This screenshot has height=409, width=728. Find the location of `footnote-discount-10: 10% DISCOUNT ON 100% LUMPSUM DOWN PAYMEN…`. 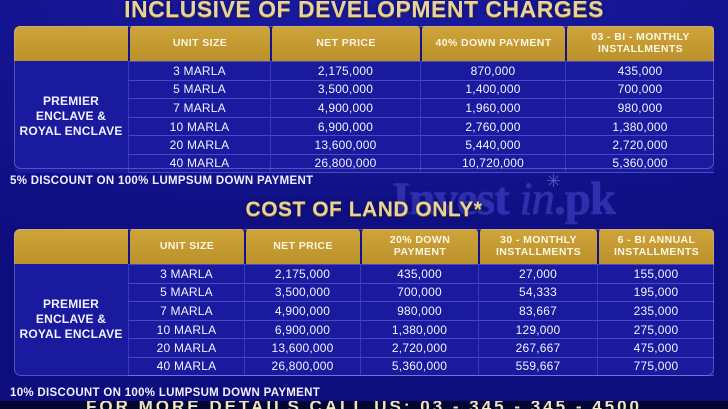

footnote-discount-10: 10% DISCOUNT ON 100% LUMPSUM DOWN PAYMEN… is located at coordinates (165, 393).